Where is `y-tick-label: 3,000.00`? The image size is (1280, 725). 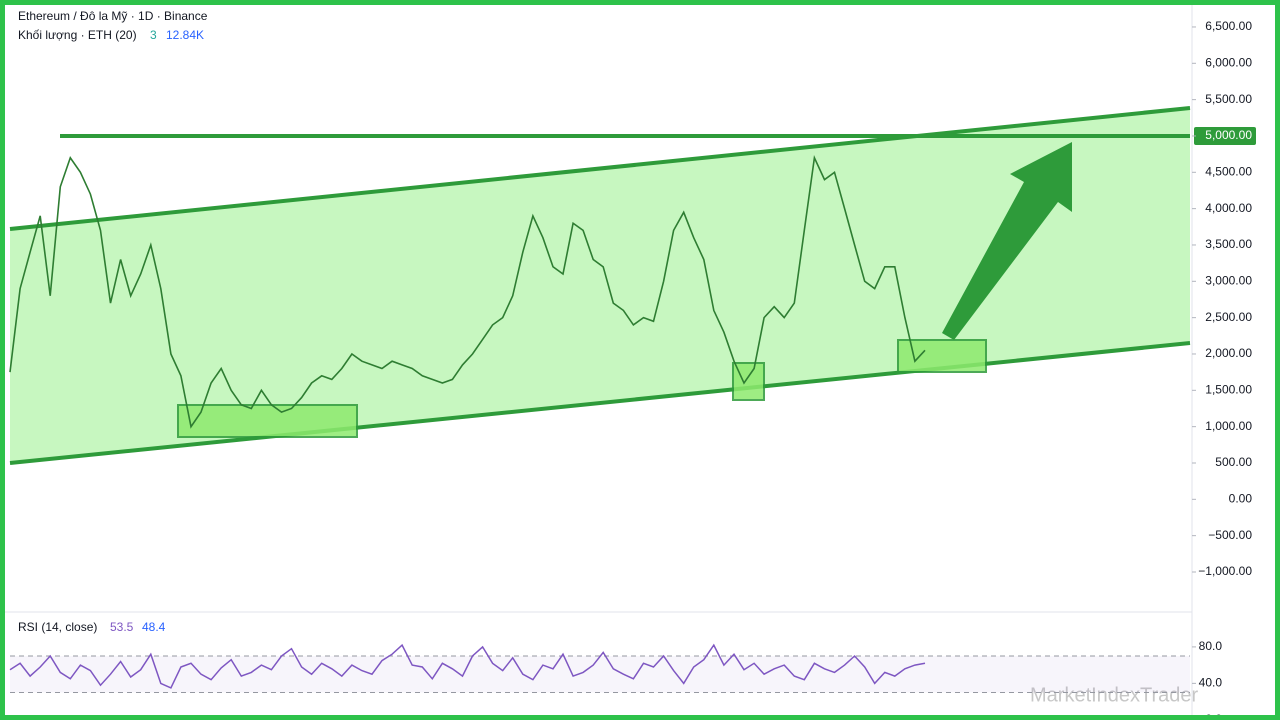 y-tick-label: 3,000.00 is located at coordinates (1228, 280).